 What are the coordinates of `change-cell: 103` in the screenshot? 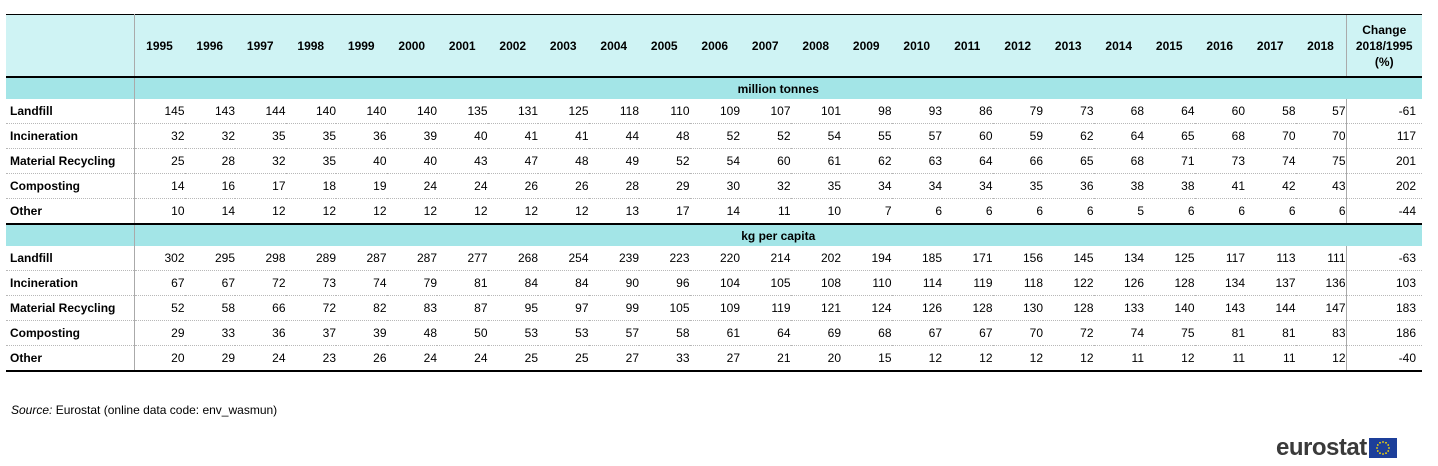 It's located at (1383, 283).